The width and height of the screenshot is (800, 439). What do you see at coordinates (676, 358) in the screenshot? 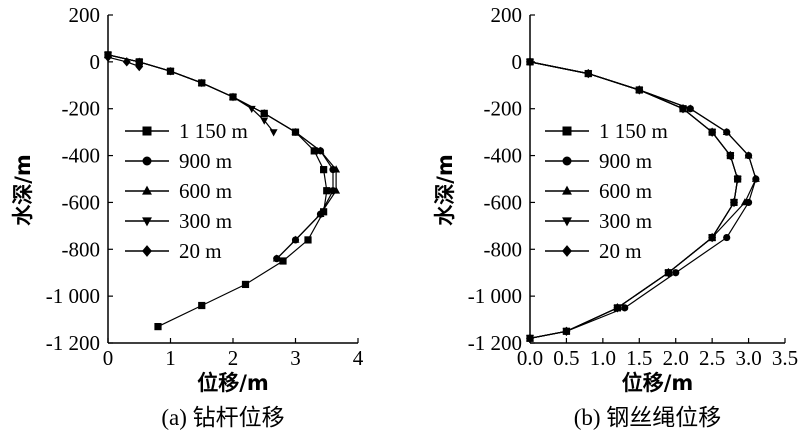
I see `x-tick-label: 2.0` at bounding box center [676, 358].